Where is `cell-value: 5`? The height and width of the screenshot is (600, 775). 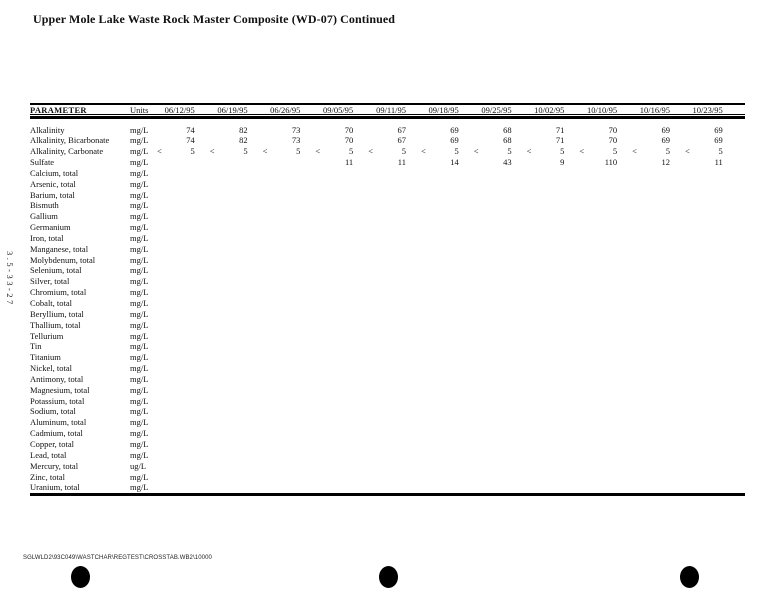
cell-value: 5 is located at coordinates (403, 151).